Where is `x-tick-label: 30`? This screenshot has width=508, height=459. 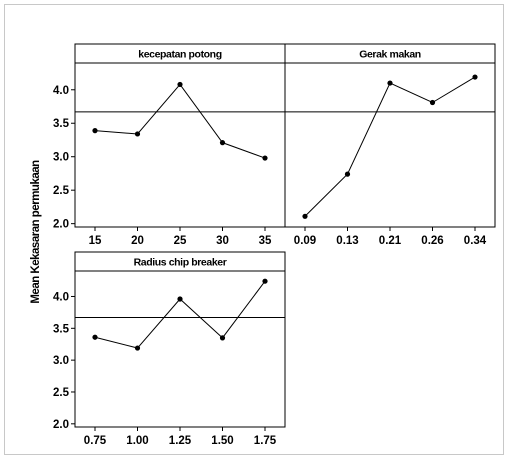 x-tick-label: 30 is located at coordinates (222, 241).